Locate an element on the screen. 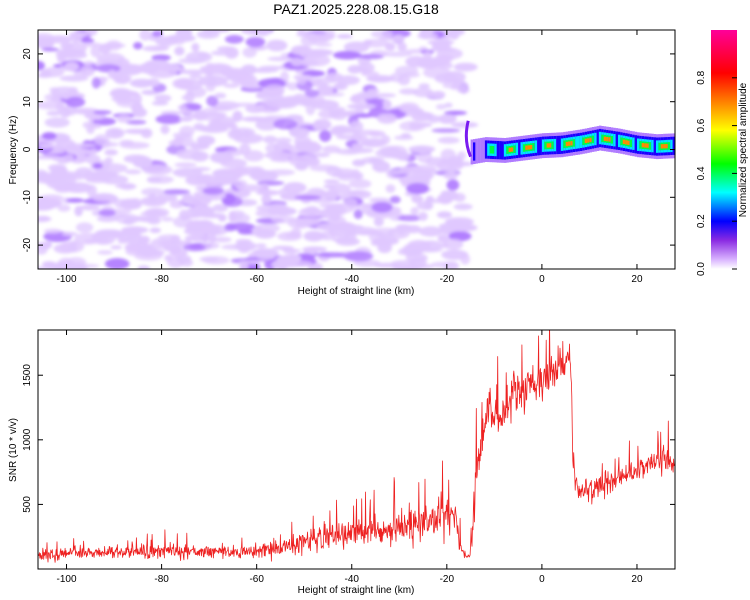 The image size is (750, 600). x-tick-label: -80 is located at coordinates (161, 279).